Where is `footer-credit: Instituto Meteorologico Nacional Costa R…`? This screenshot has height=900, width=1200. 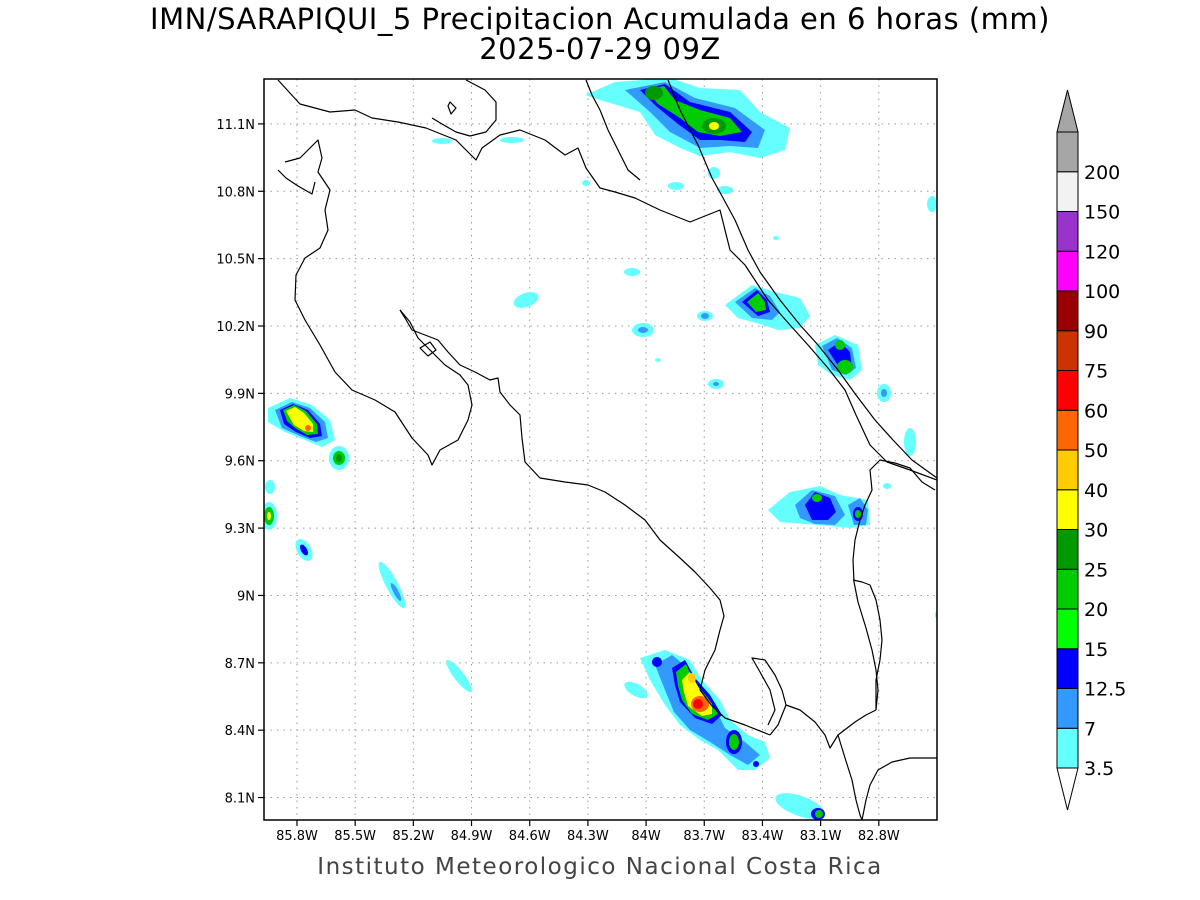 footer-credit: Instituto Meteorologico Nacional Costa R… is located at coordinates (600, 867).